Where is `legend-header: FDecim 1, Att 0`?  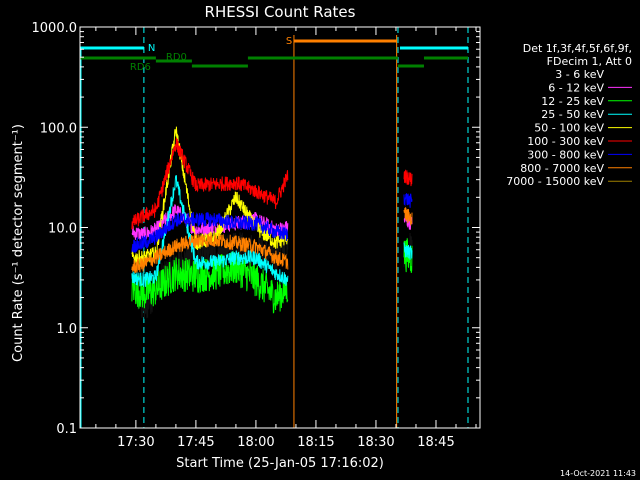
legend-header: FDecim 1, Att 0 is located at coordinates (589, 61).